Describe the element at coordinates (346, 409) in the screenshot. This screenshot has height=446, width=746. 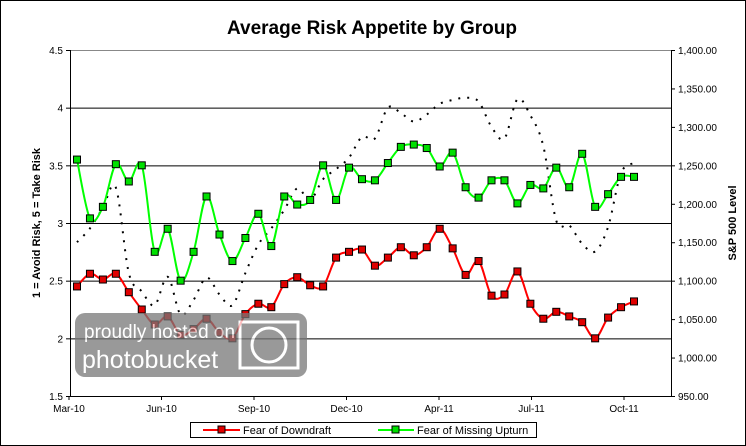
I see `x-tick-label: Dec-10` at that location.